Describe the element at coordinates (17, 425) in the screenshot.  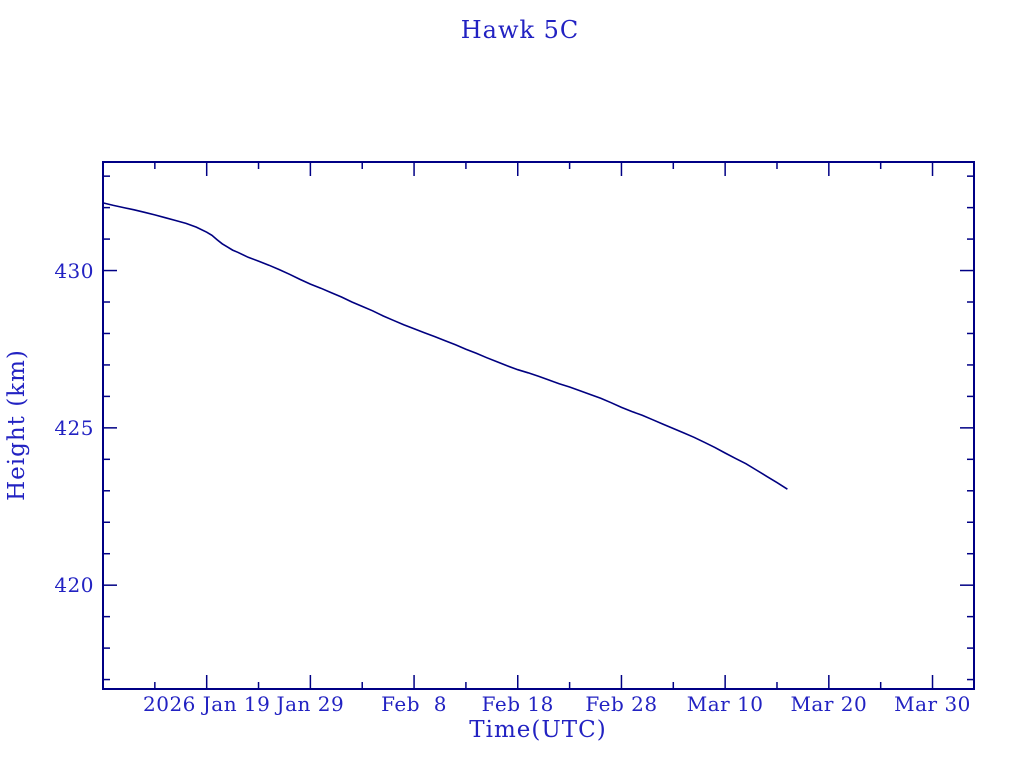
I see `y-axis-title: Height (km)` at that location.